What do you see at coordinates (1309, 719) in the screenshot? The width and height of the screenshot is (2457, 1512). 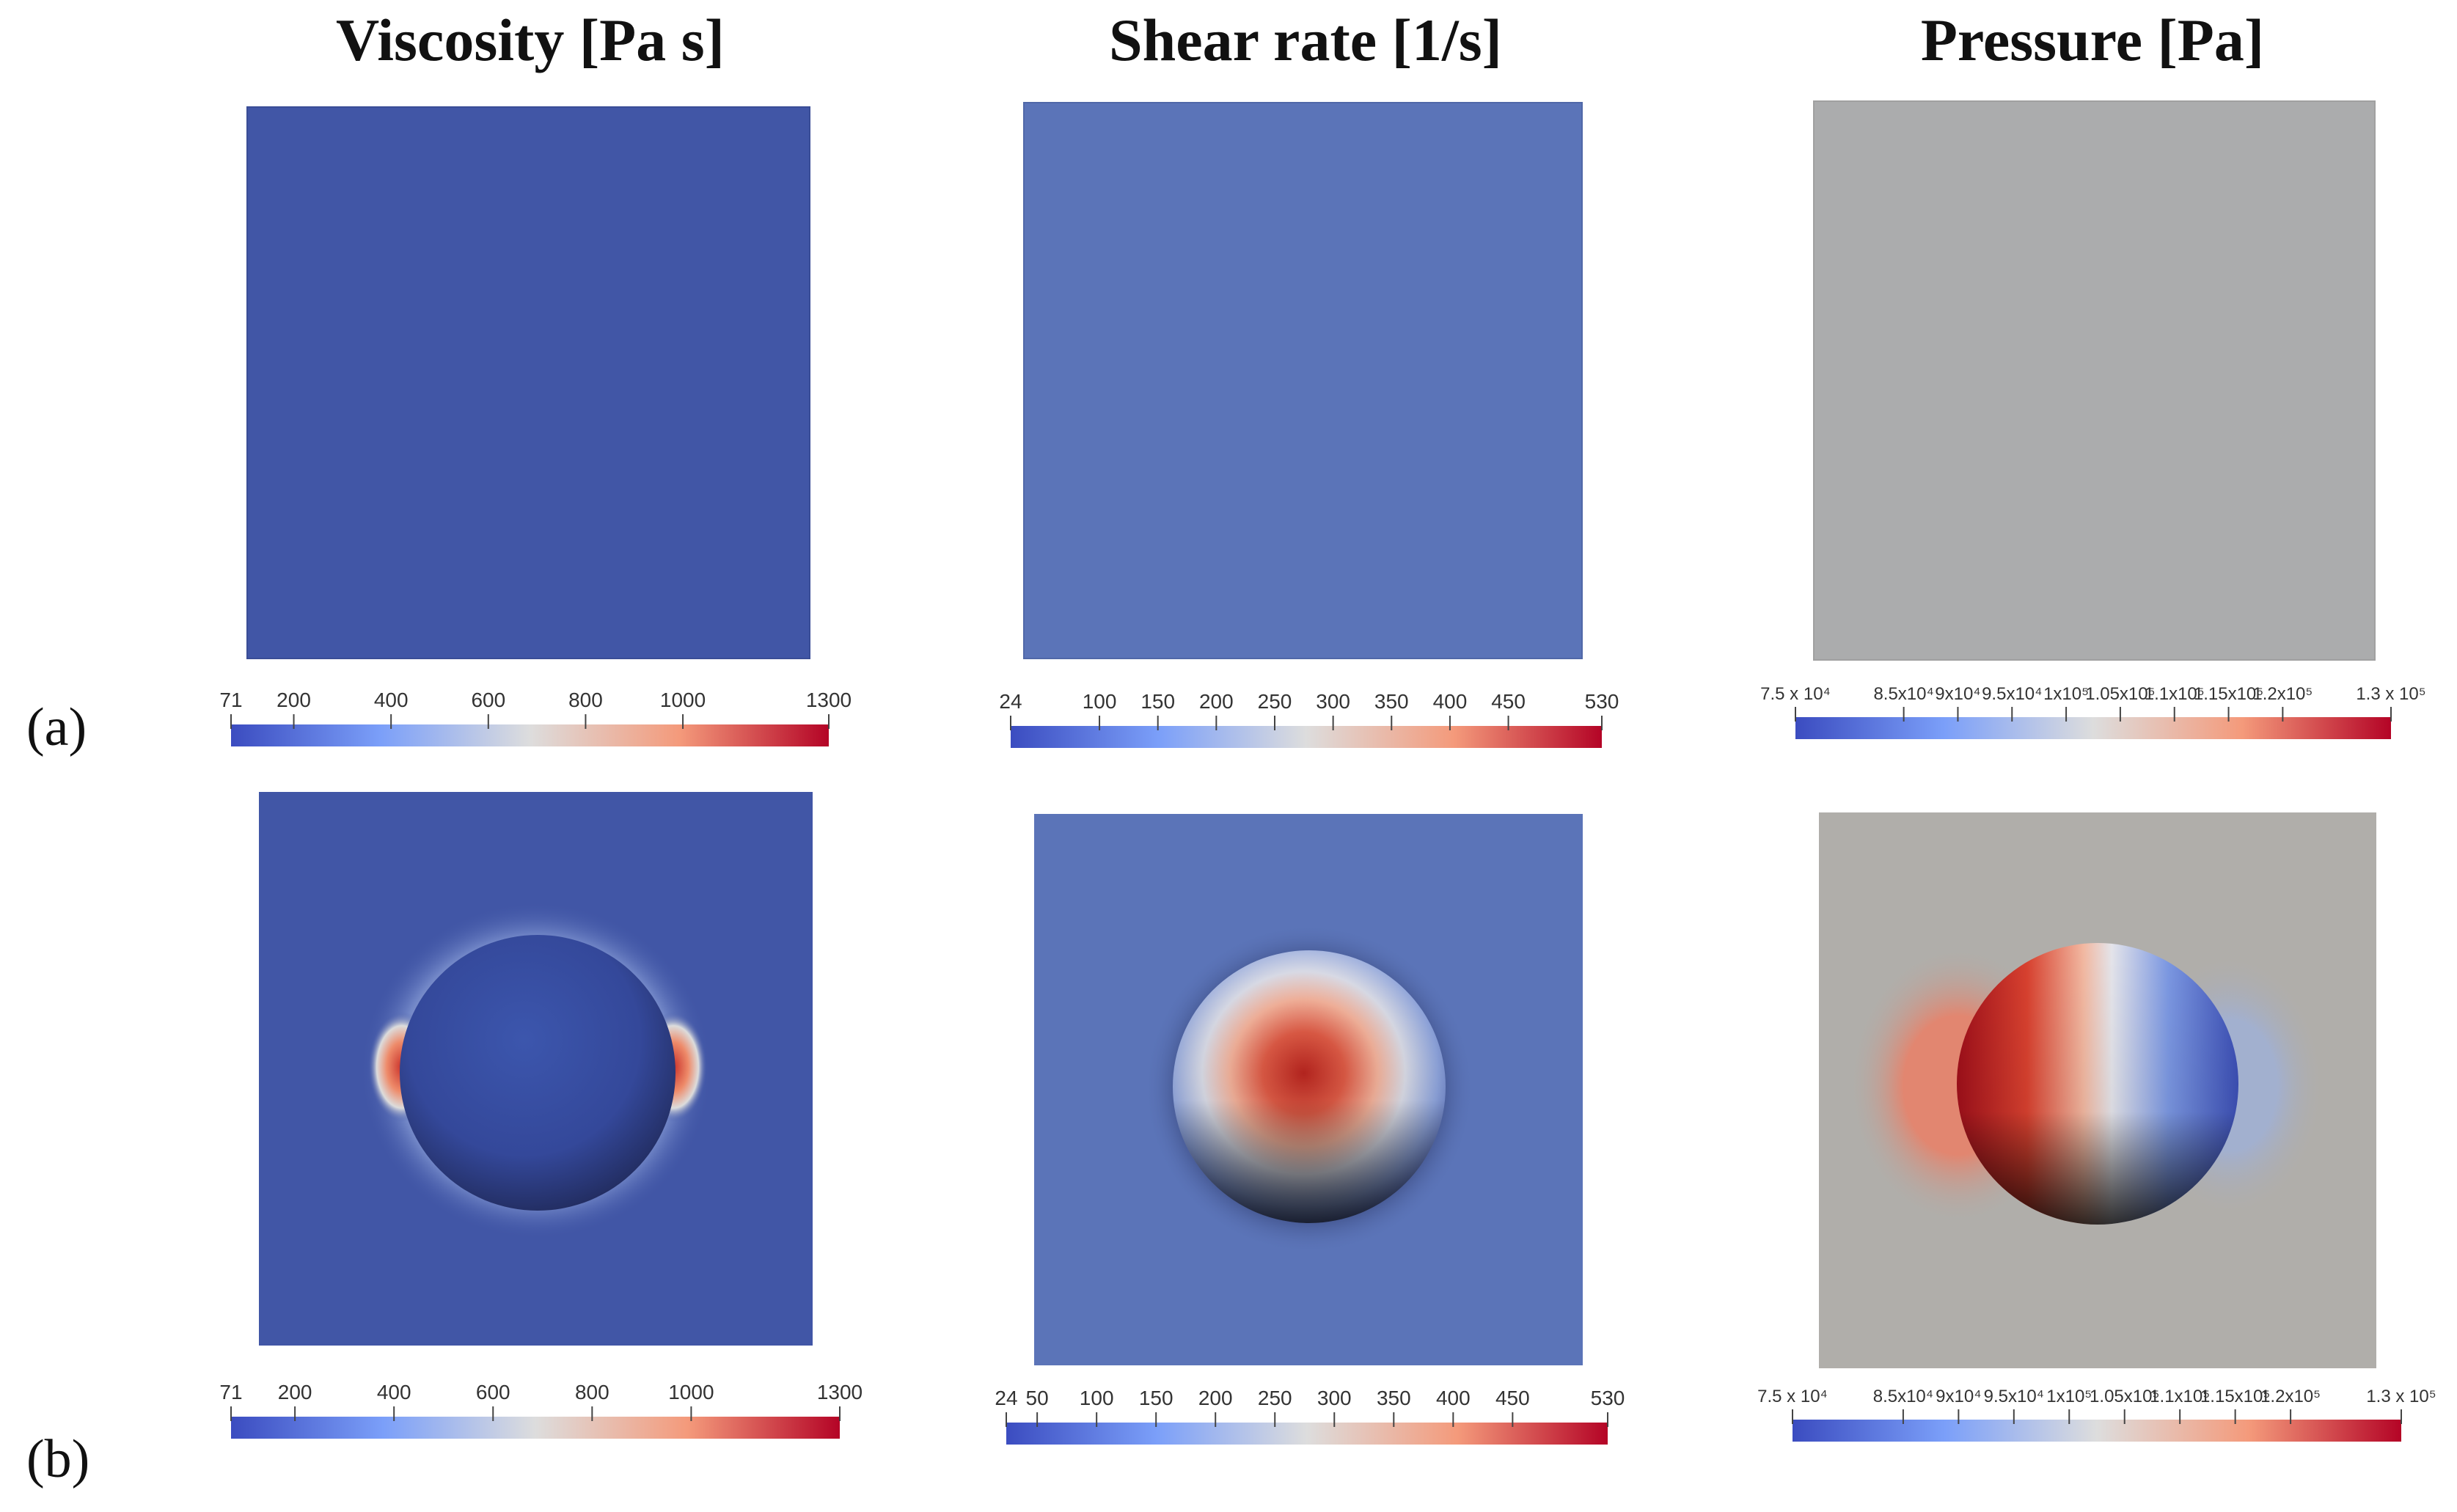 I see `colorbar-shear-a: 24 100 150 200 250 300 350 400 450 530` at bounding box center [1309, 719].